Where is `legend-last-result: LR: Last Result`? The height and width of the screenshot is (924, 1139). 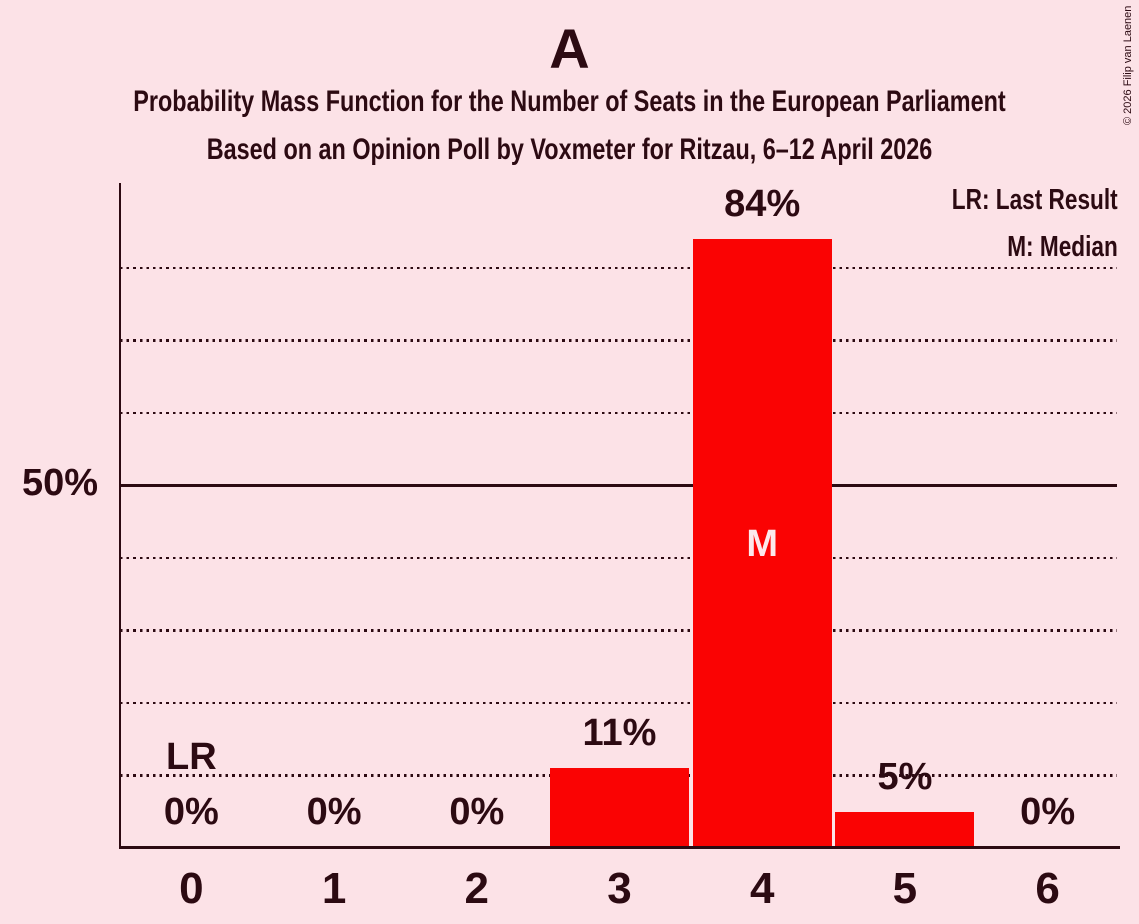
legend-last-result: LR: Last Result is located at coordinates (1035, 200).